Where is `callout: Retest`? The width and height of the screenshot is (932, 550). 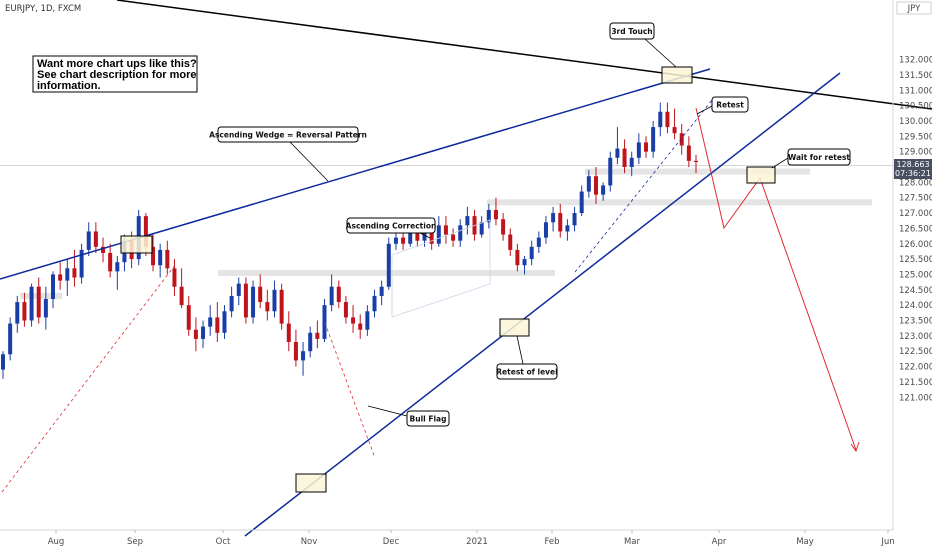 callout: Retest is located at coordinates (722, 105).